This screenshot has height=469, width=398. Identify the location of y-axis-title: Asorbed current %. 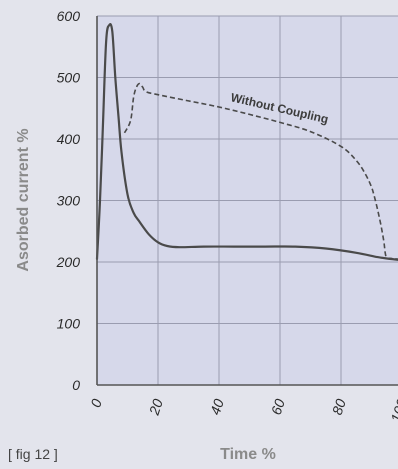
(23, 199).